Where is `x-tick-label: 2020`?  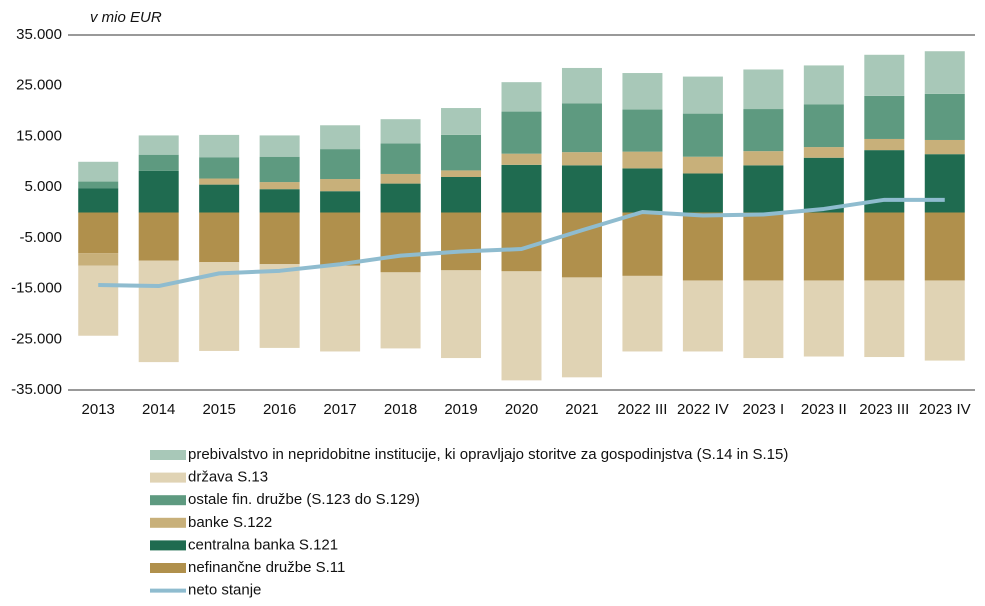
x-tick-label: 2020 is located at coordinates (521, 409).